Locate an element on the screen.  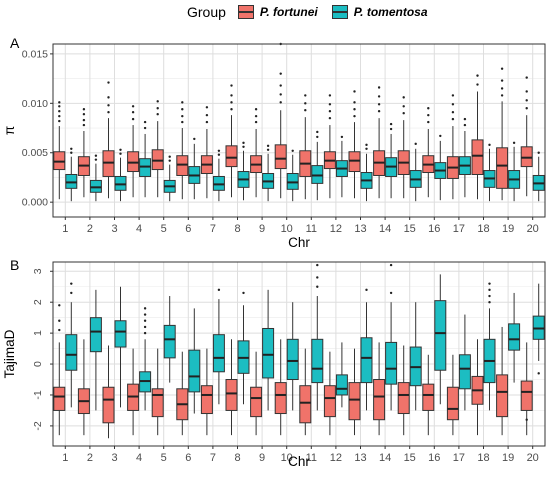
y-tick-label: 3 is located at coordinates (38, 271).